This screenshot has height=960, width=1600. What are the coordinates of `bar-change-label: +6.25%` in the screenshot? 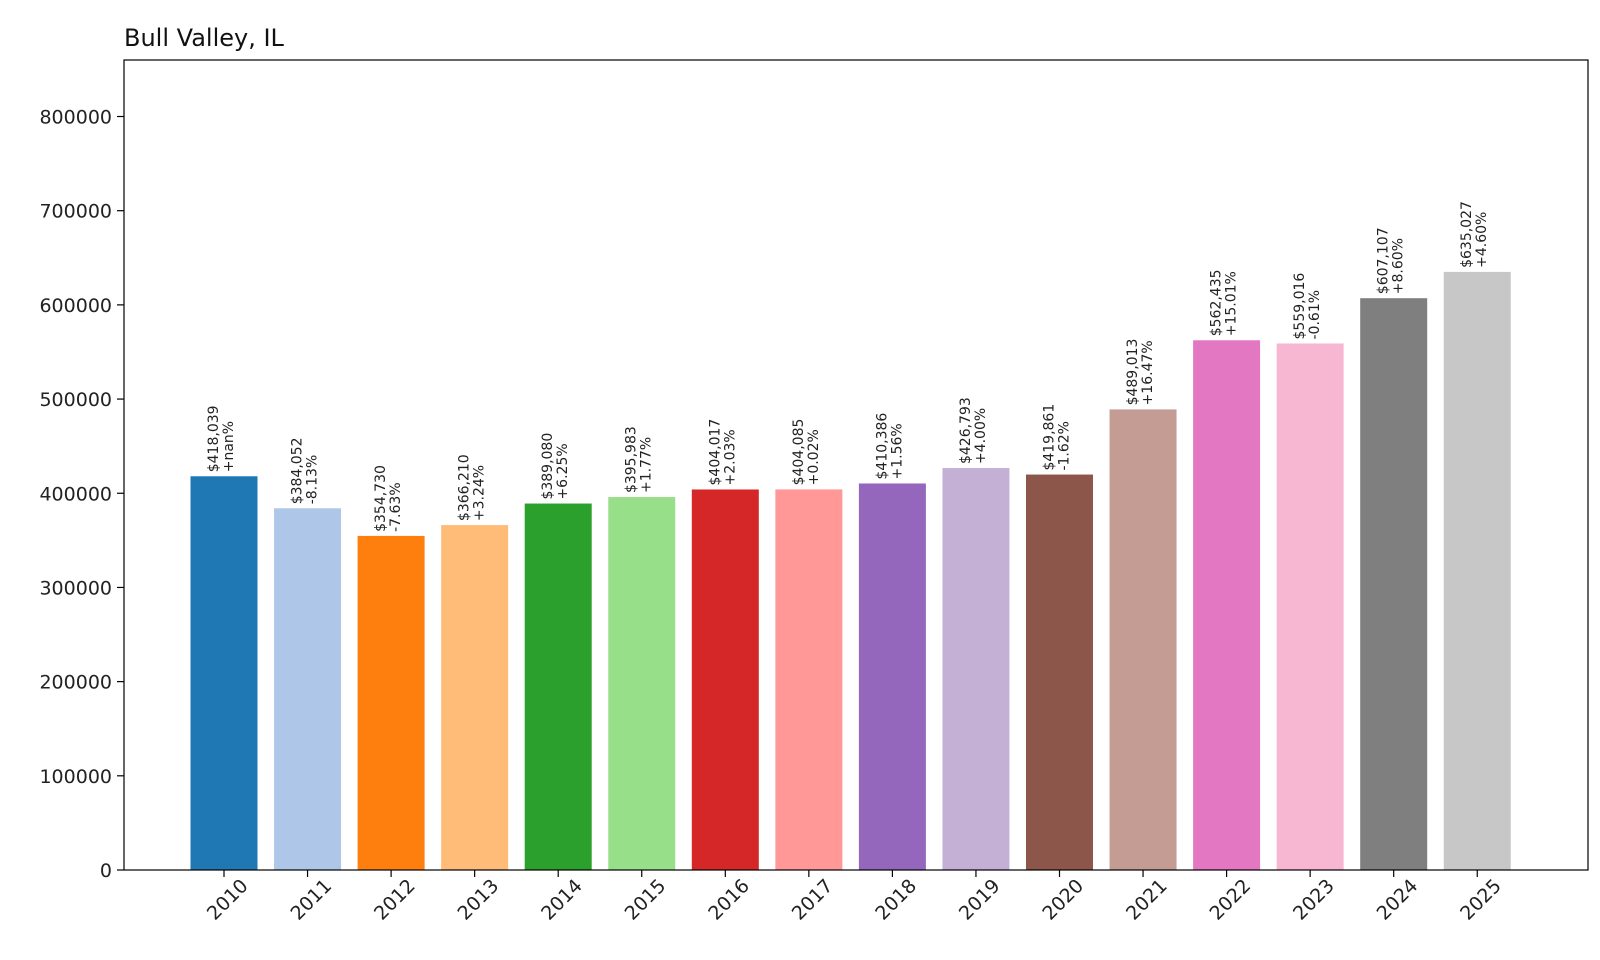 It's located at (563, 471).